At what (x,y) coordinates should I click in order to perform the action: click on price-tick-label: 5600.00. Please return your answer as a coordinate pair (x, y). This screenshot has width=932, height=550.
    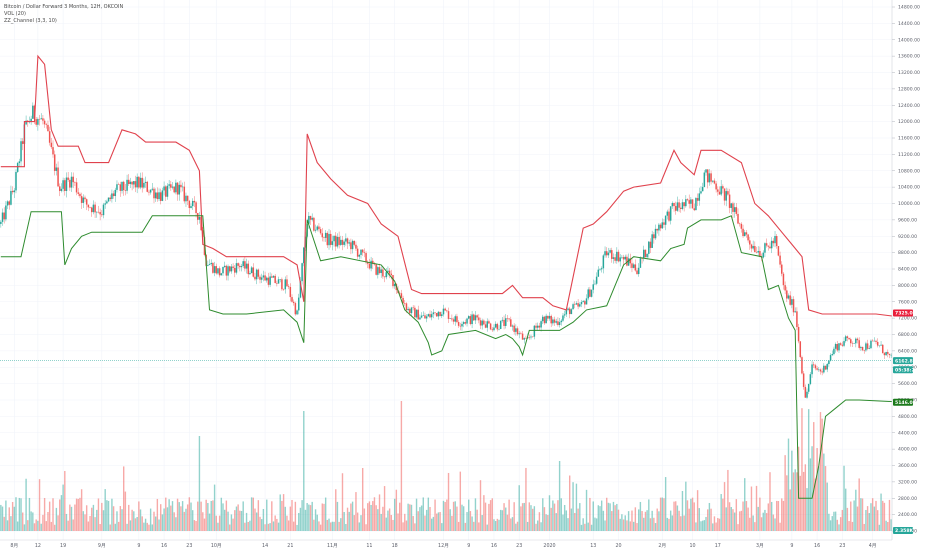
    Looking at the image, I should click on (907, 384).